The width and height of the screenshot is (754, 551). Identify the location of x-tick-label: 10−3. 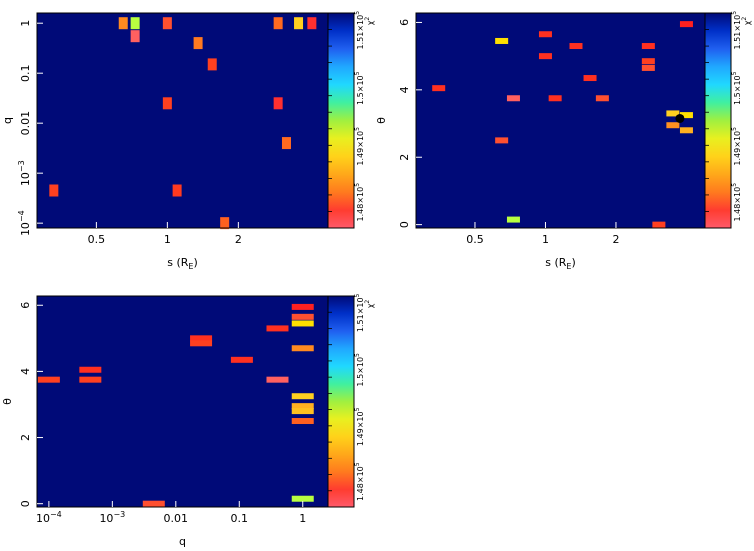
(112, 517).